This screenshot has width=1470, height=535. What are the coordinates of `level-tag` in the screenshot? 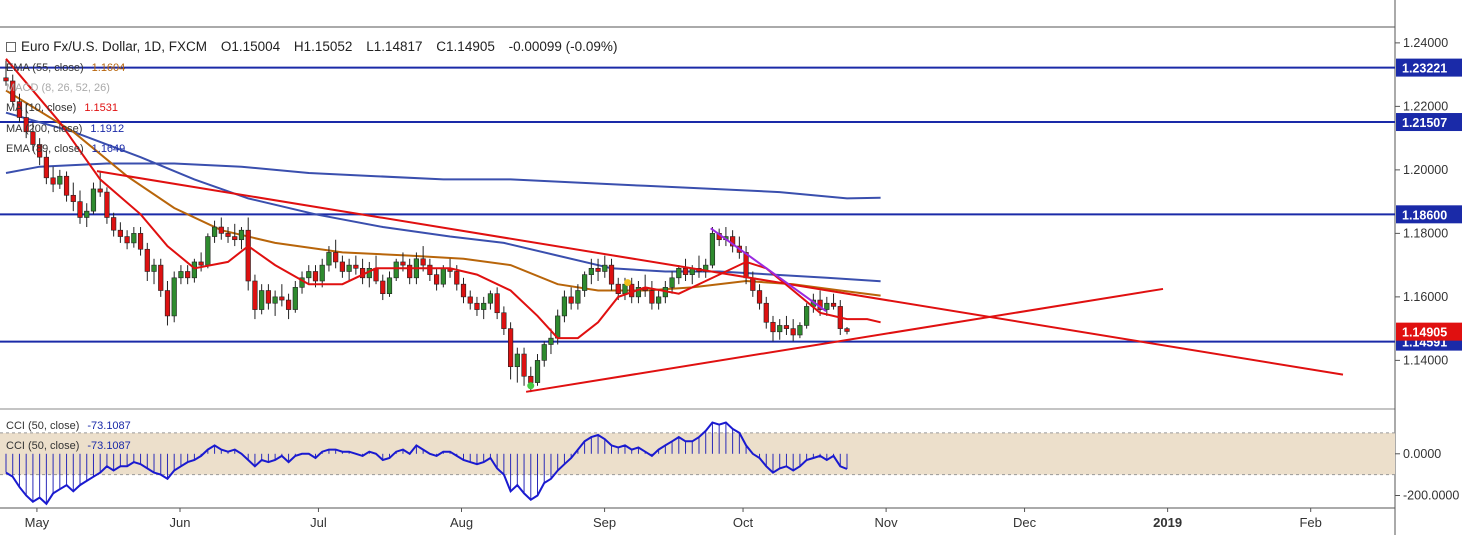 It's located at (1429, 214).